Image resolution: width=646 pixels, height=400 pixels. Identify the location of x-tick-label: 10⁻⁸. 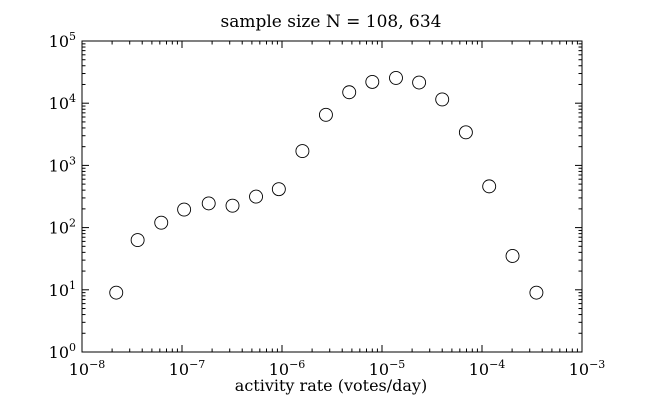
(87, 368).